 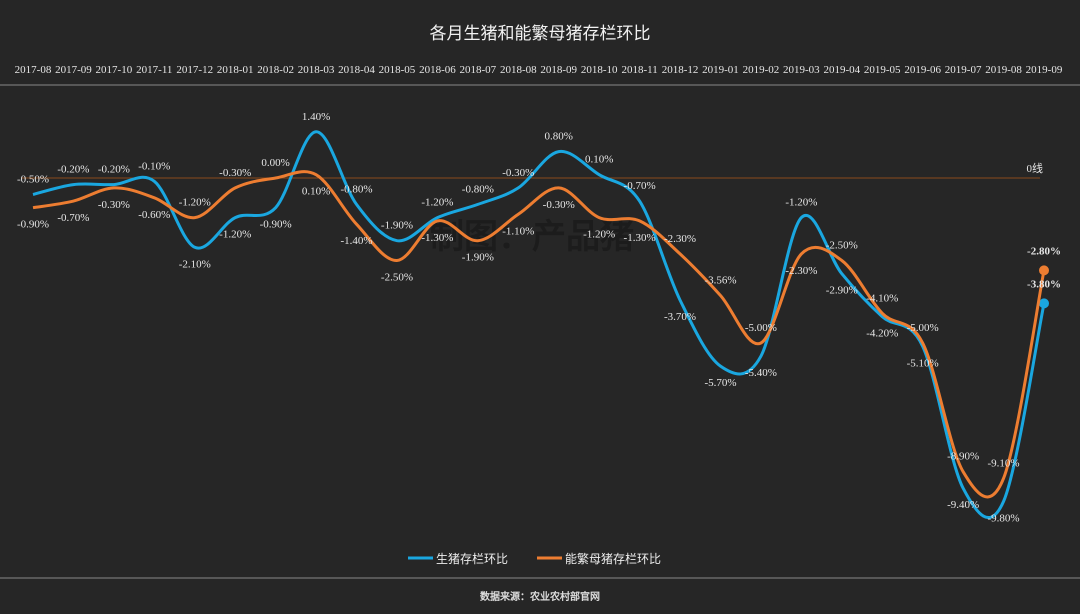 What do you see at coordinates (518, 231) in the screenshot?
I see `data-label-sows: -1.10%` at bounding box center [518, 231].